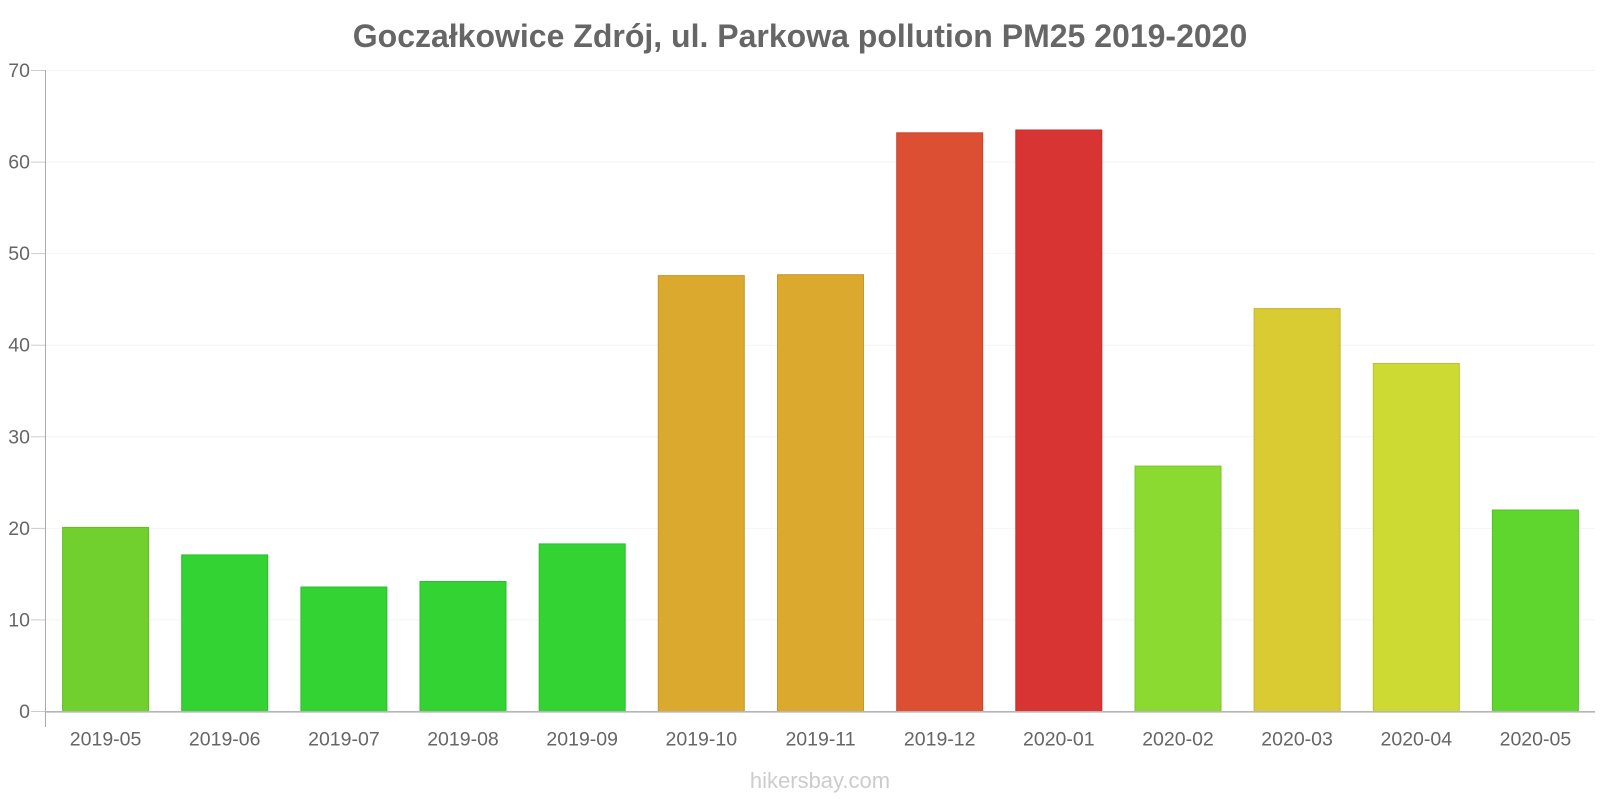  I want to click on svg-text: 60, so click(19, 163).